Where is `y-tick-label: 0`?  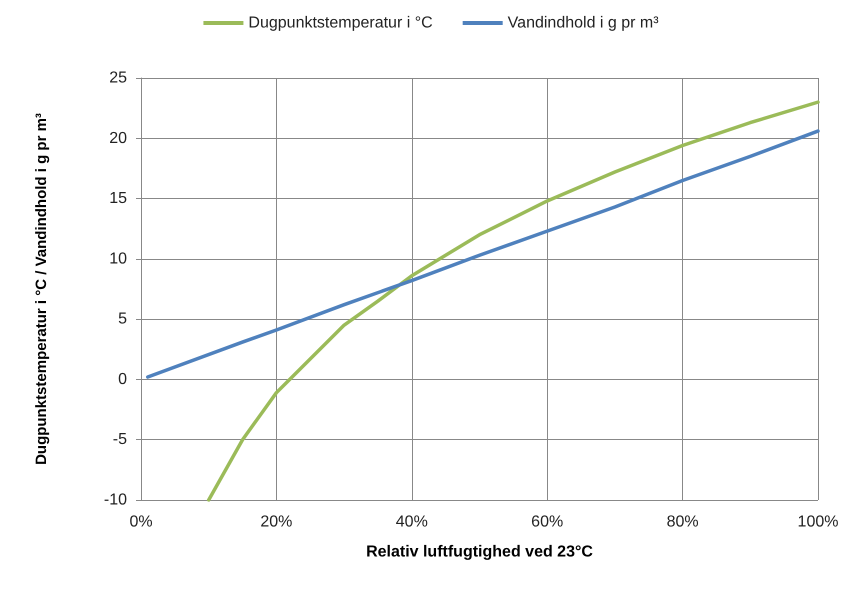 y-tick-label: 0 is located at coordinates (123, 379).